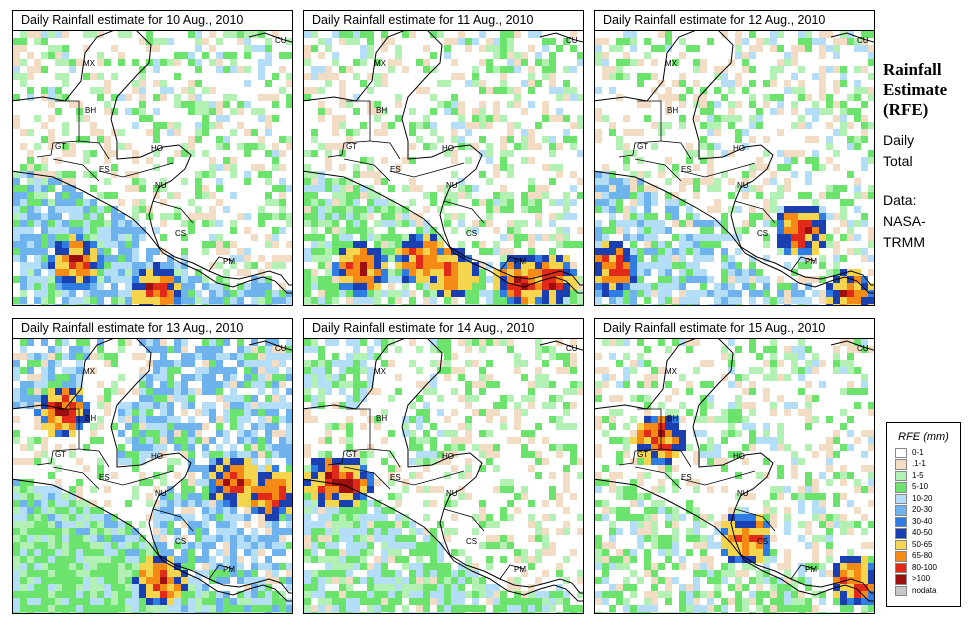  What do you see at coordinates (76, 478) in the screenshot?
I see `country-border` at bounding box center [76, 478].